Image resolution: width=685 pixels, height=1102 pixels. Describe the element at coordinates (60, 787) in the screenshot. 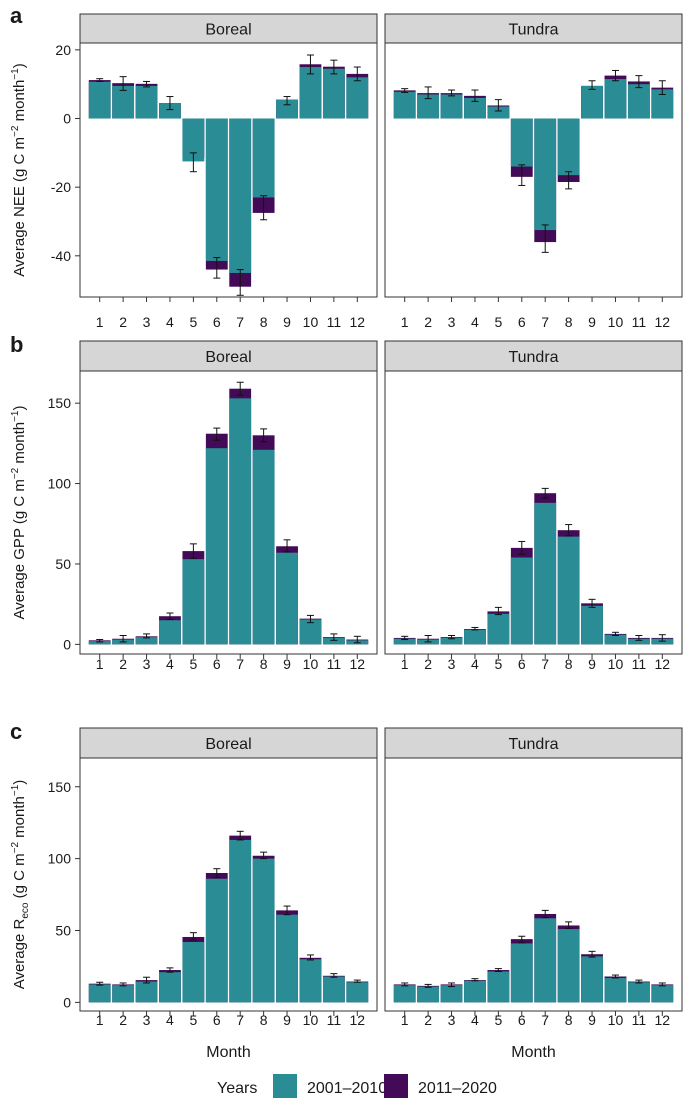

I see `y-tick-label: 150` at that location.